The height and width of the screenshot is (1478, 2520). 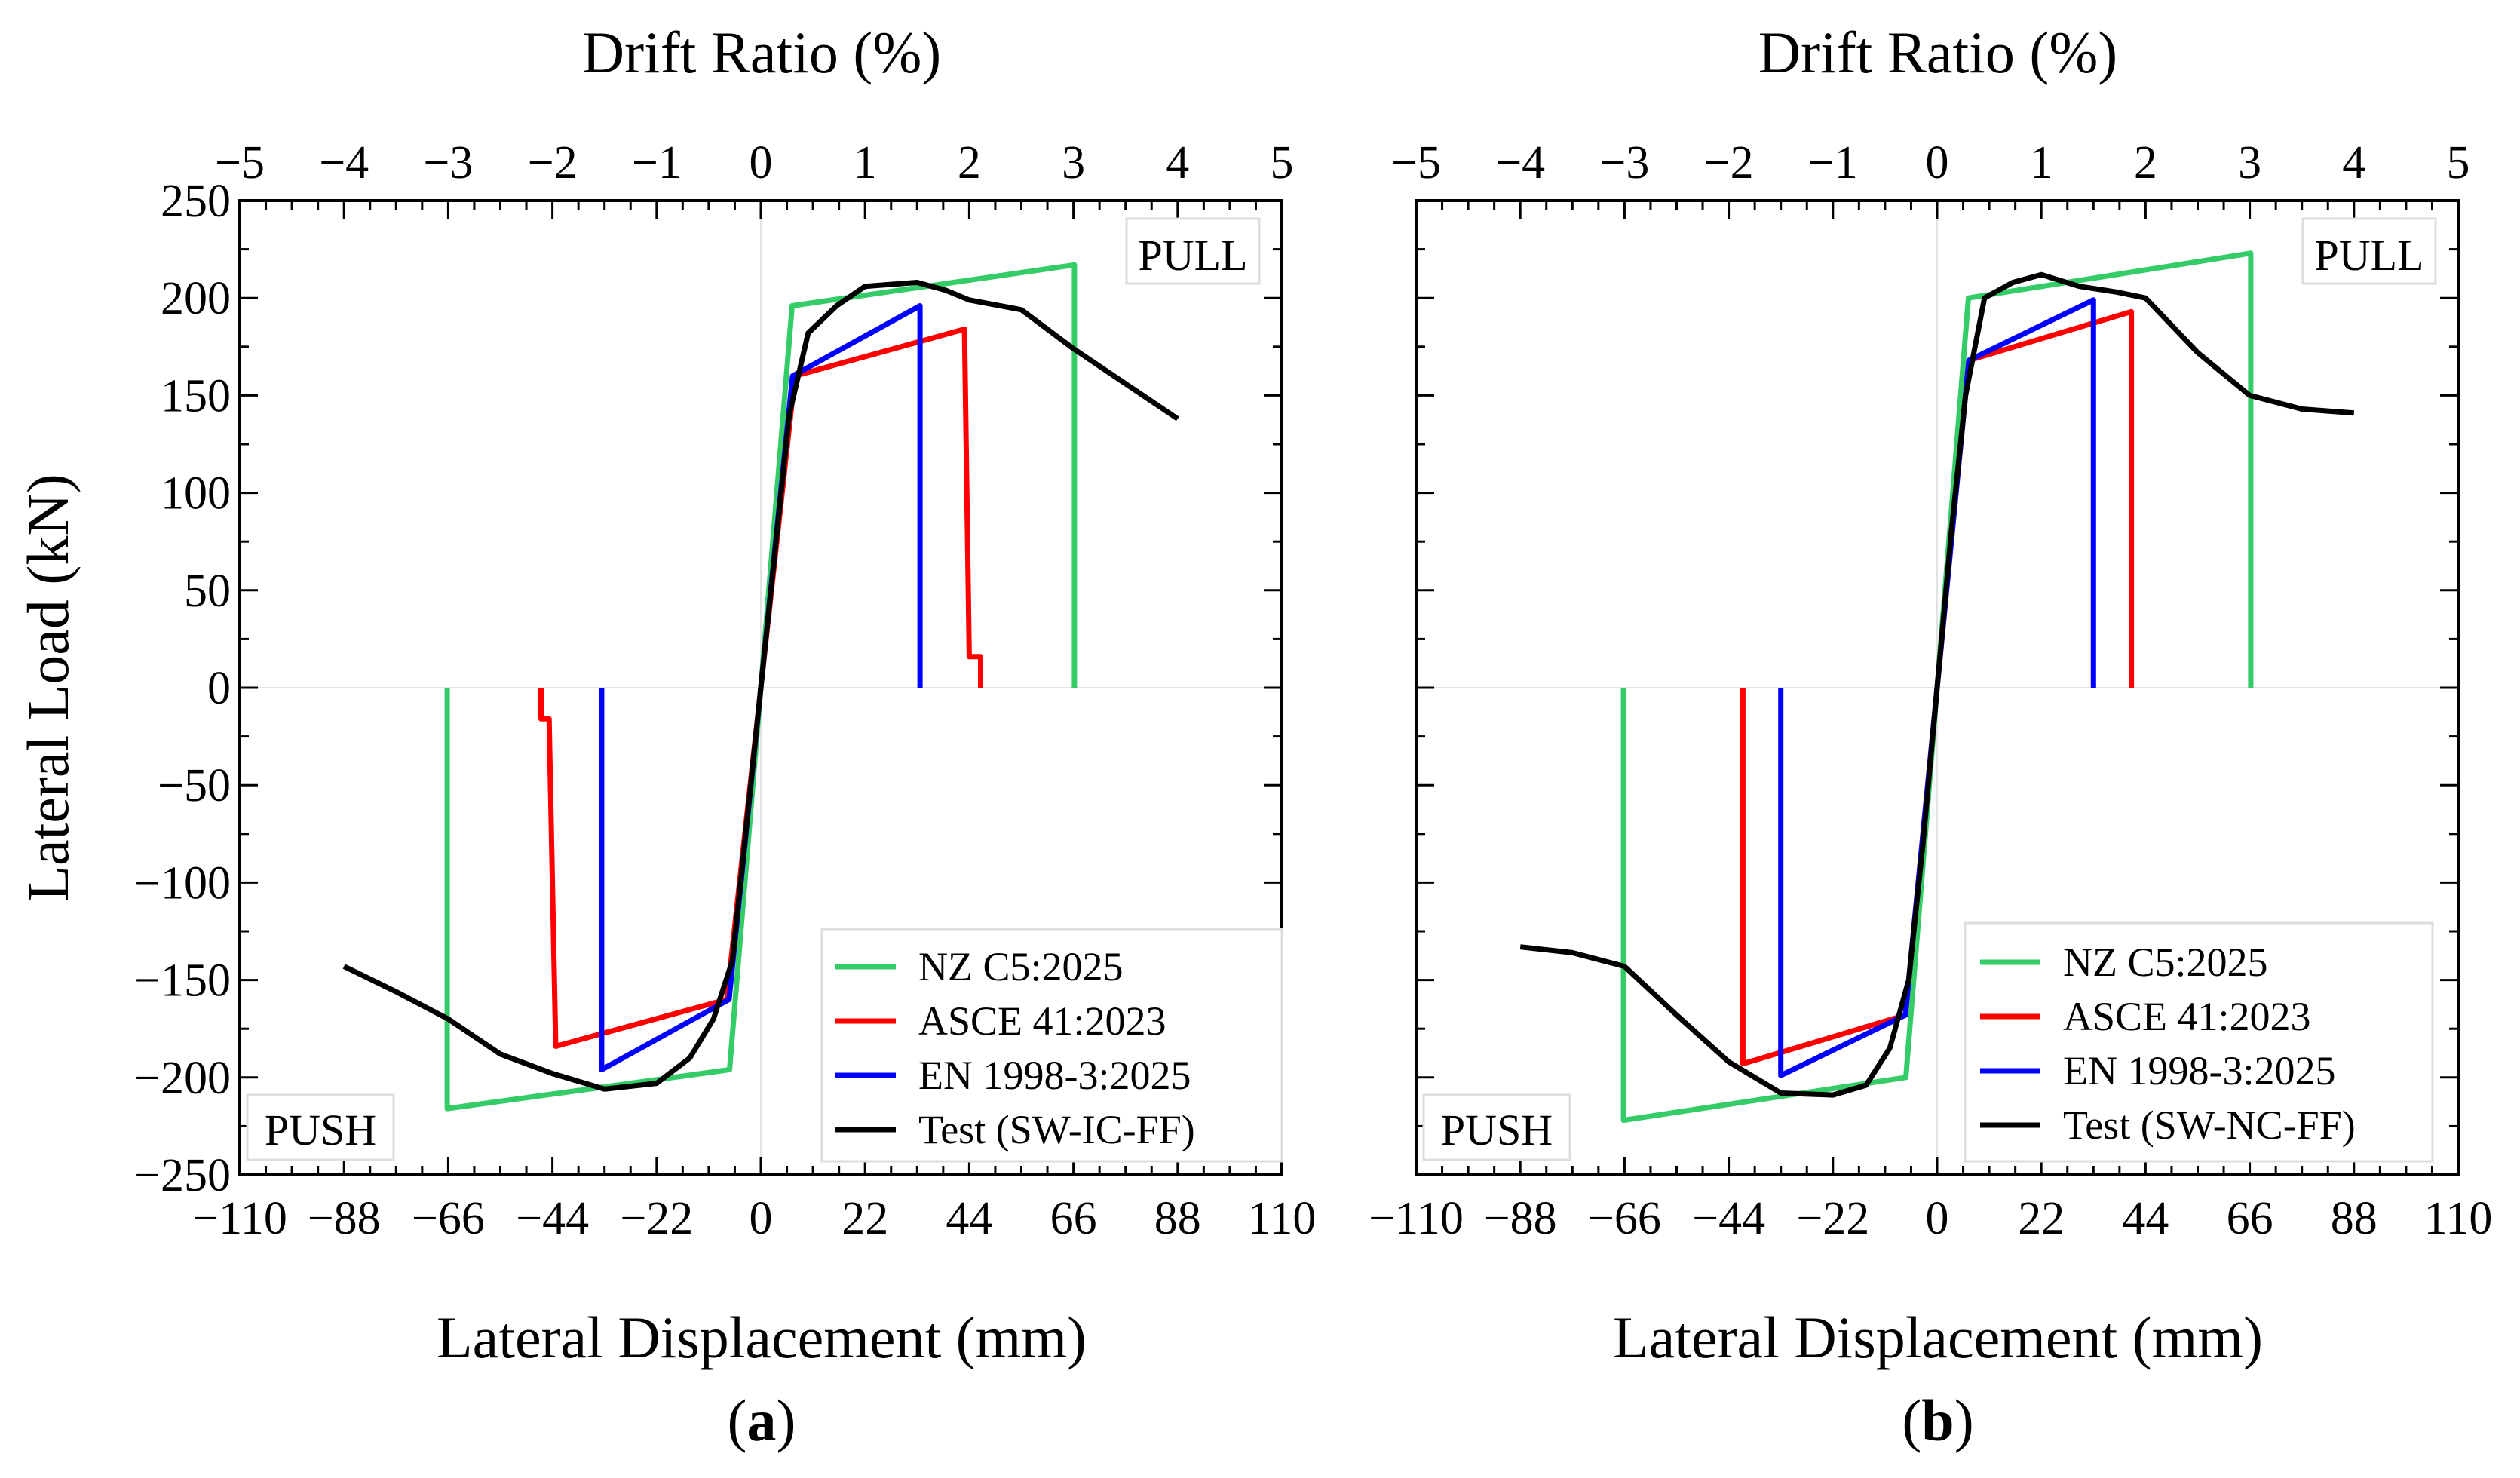 I want to click on legend-label-3: Test (SW-NC-FF), so click(x=2209, y=1125).